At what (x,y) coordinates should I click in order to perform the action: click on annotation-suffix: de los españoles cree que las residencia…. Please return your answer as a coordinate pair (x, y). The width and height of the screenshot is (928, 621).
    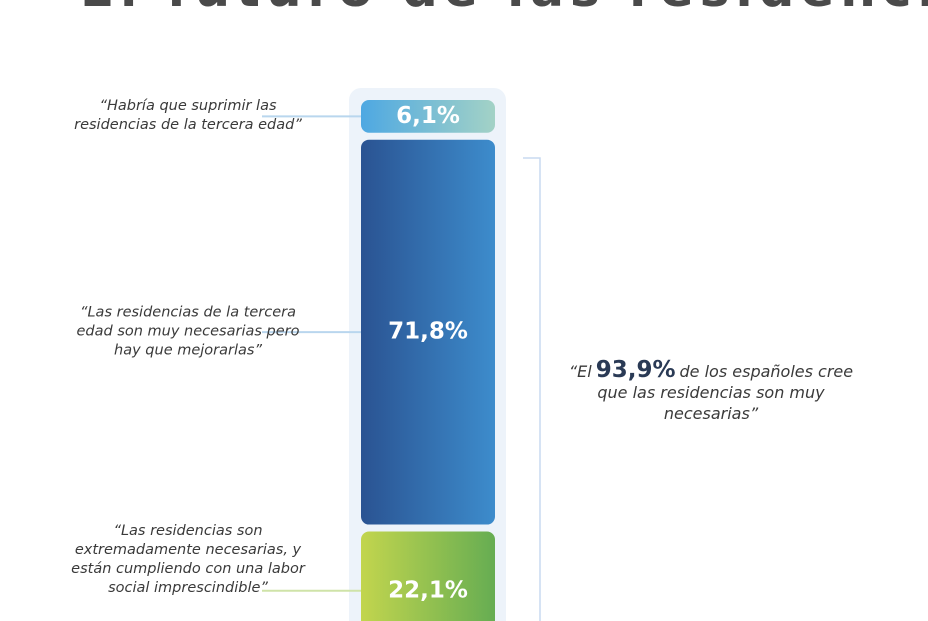
    Looking at the image, I should click on (725, 392).